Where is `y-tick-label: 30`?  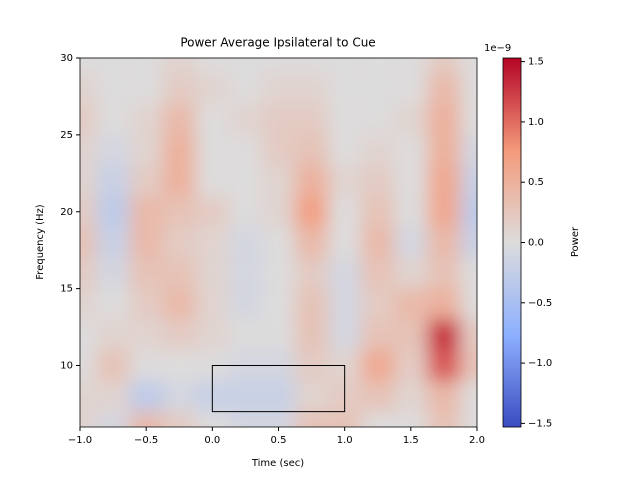 y-tick-label: 30 is located at coordinates (66, 58).